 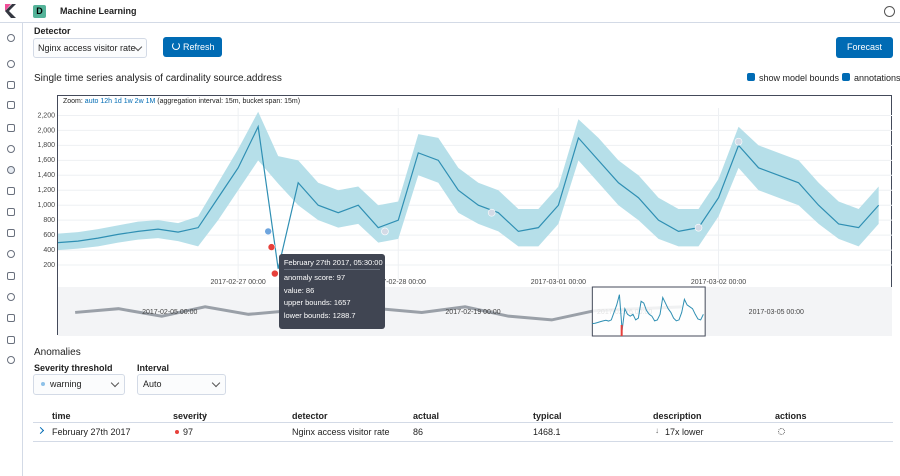 What do you see at coordinates (169, 312) in the screenshot?
I see `overview-tick-label: 2017-02-05 00:00` at bounding box center [169, 312].